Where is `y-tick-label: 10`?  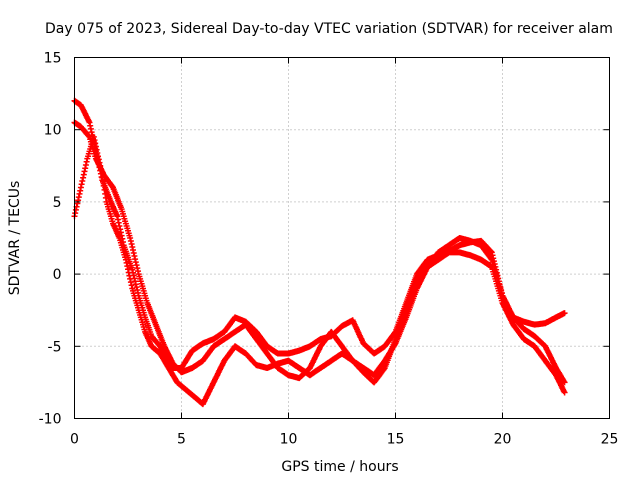 y-tick-label: 10 is located at coordinates (53, 131).